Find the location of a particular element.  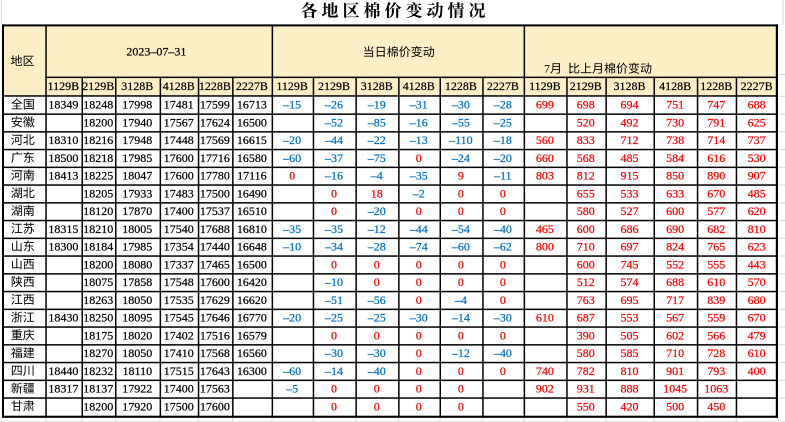

svg-text: –54 is located at coordinates (460, 229).